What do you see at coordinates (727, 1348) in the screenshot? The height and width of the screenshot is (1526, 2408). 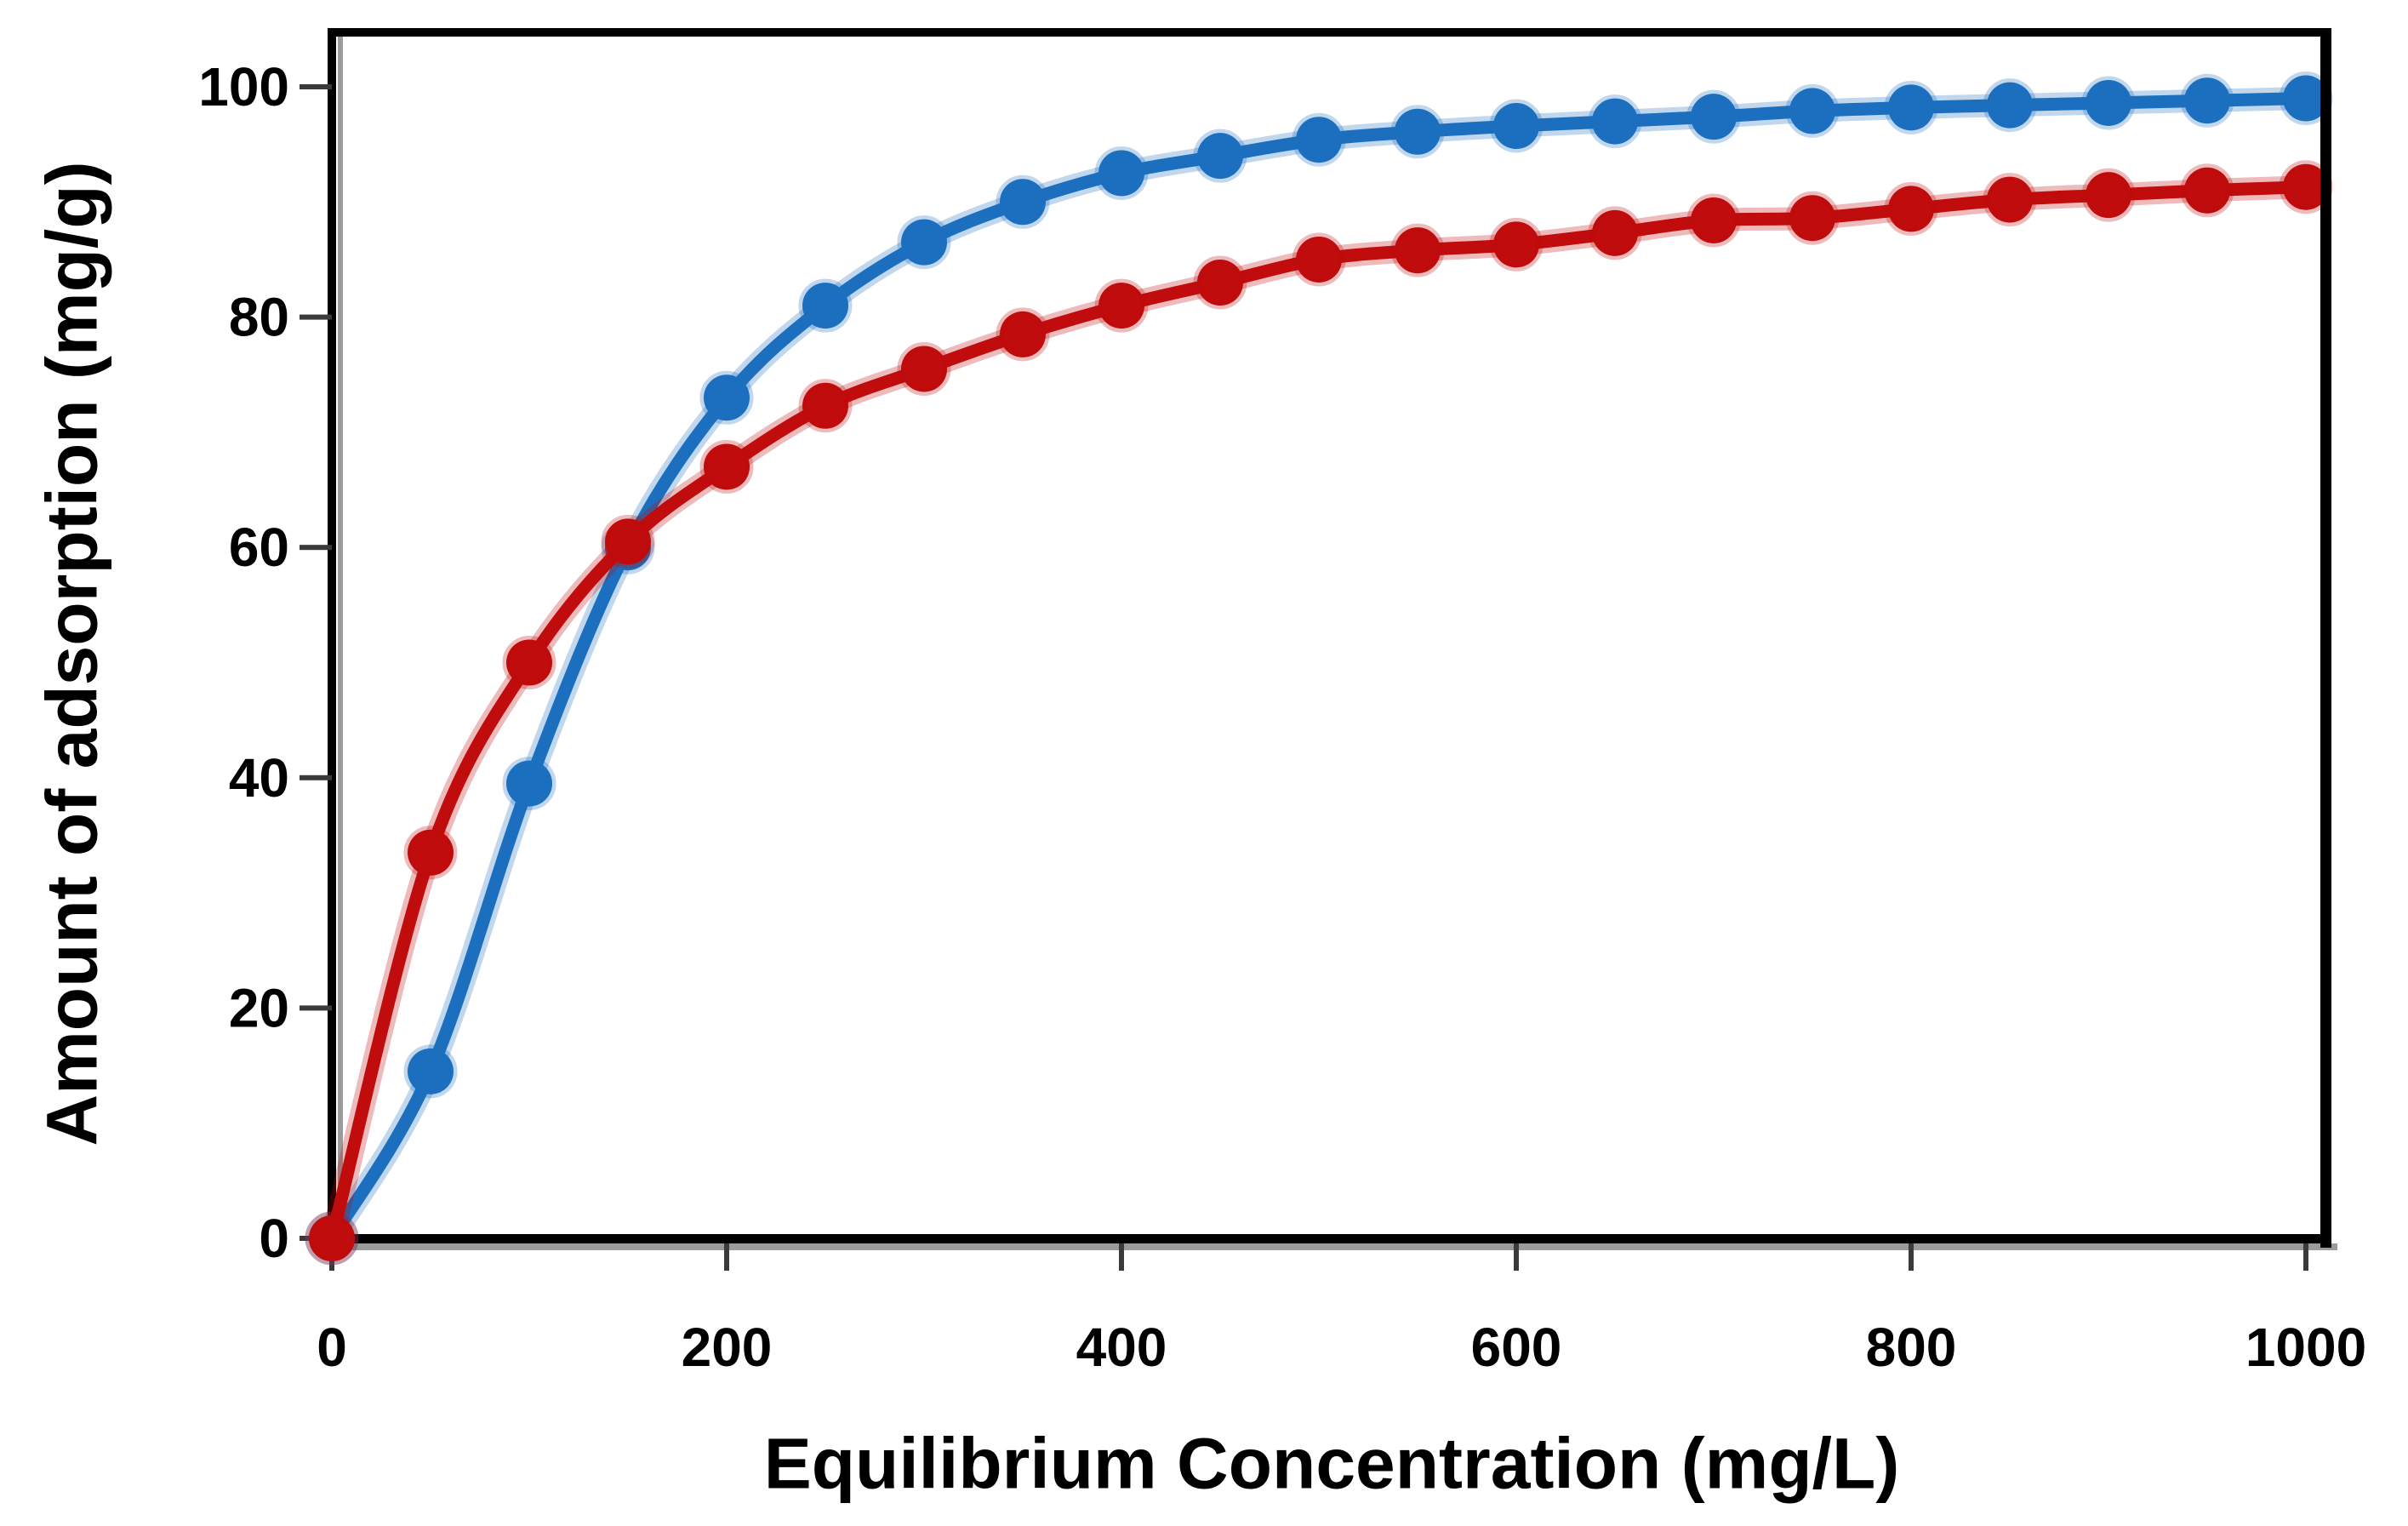 I see `x-tick-label: 200` at bounding box center [727, 1348].